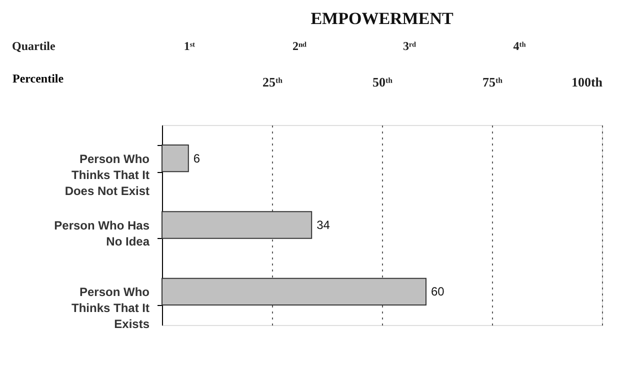  I want to click on chart-title: EMPOWERMENT, so click(382, 18).